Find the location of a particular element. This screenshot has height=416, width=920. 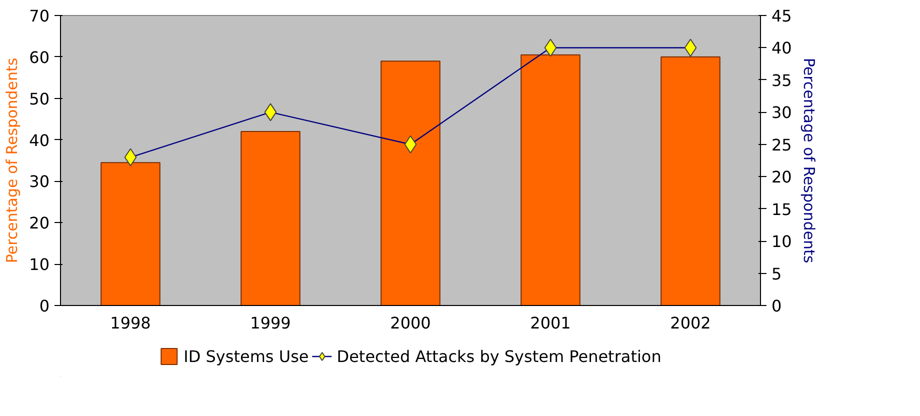

x-tick-label: 1999 is located at coordinates (270, 323).